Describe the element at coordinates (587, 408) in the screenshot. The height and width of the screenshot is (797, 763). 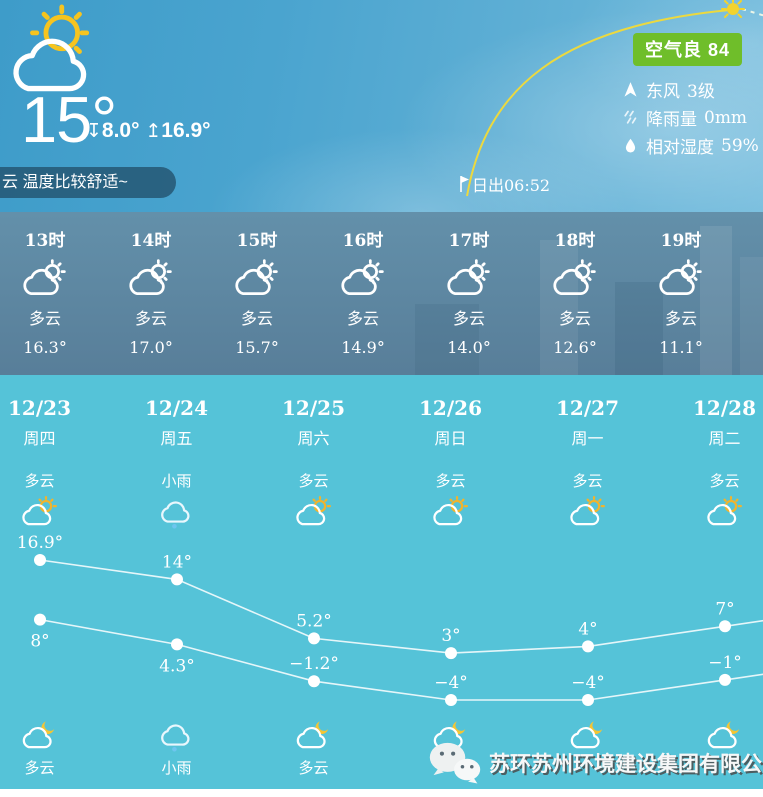
I see `day-date: 12/27` at that location.